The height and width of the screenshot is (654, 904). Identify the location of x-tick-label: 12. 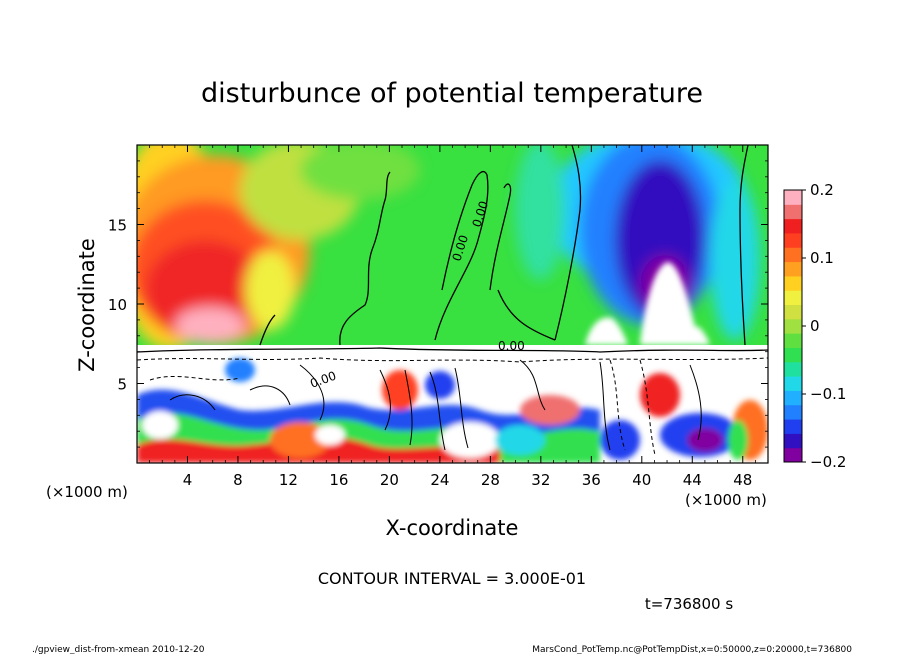
(288, 480).